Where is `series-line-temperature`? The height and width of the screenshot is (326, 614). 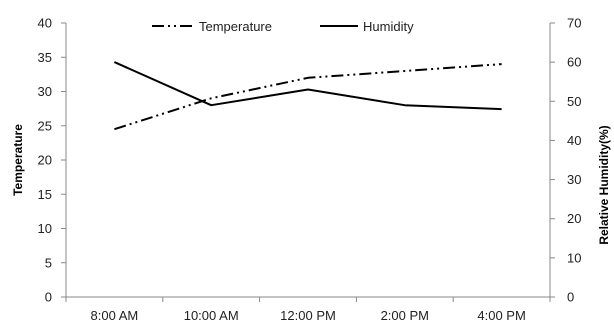
series-line-temperature is located at coordinates (308, 97).